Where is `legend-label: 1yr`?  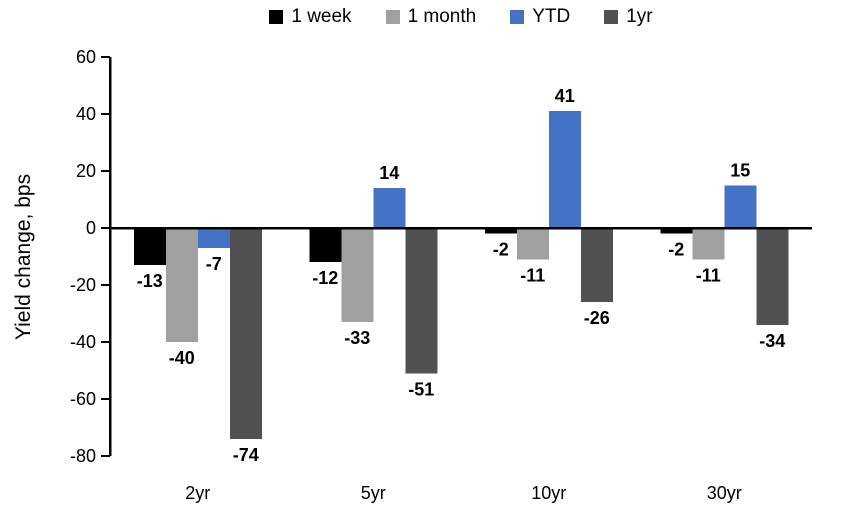
legend-label: 1yr is located at coordinates (639, 16).